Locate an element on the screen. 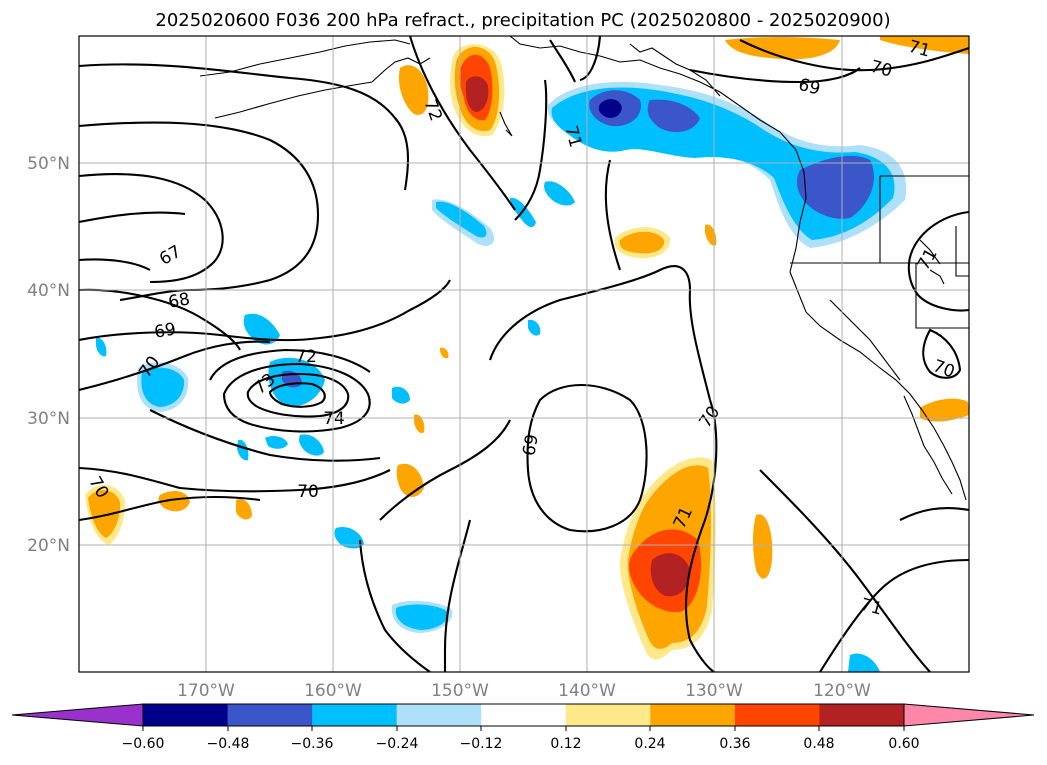 Image resolution: width=1047 pixels, height=765 pixels. longitude-labels: 170°W 160°W 150°W 140°W 130°W 120°W is located at coordinates (524, 691).